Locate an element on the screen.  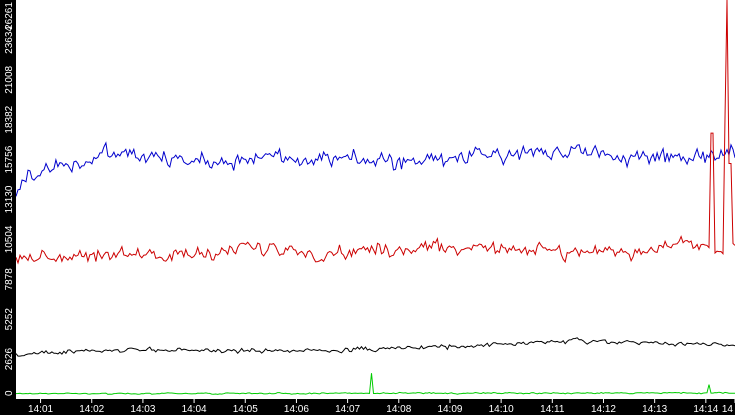
y-tick-label: 18382 is located at coordinates (9, 119).